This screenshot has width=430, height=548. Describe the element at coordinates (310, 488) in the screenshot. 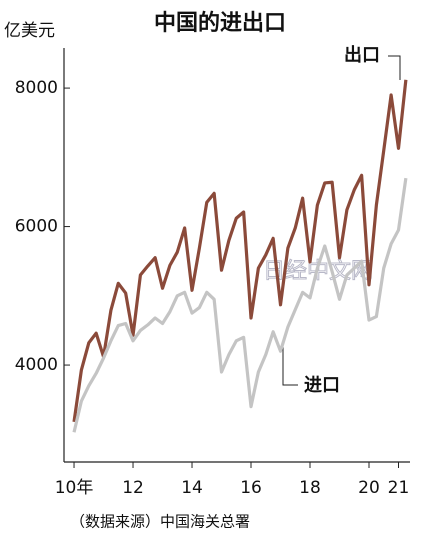

I see `x-tick-label: 18` at that location.